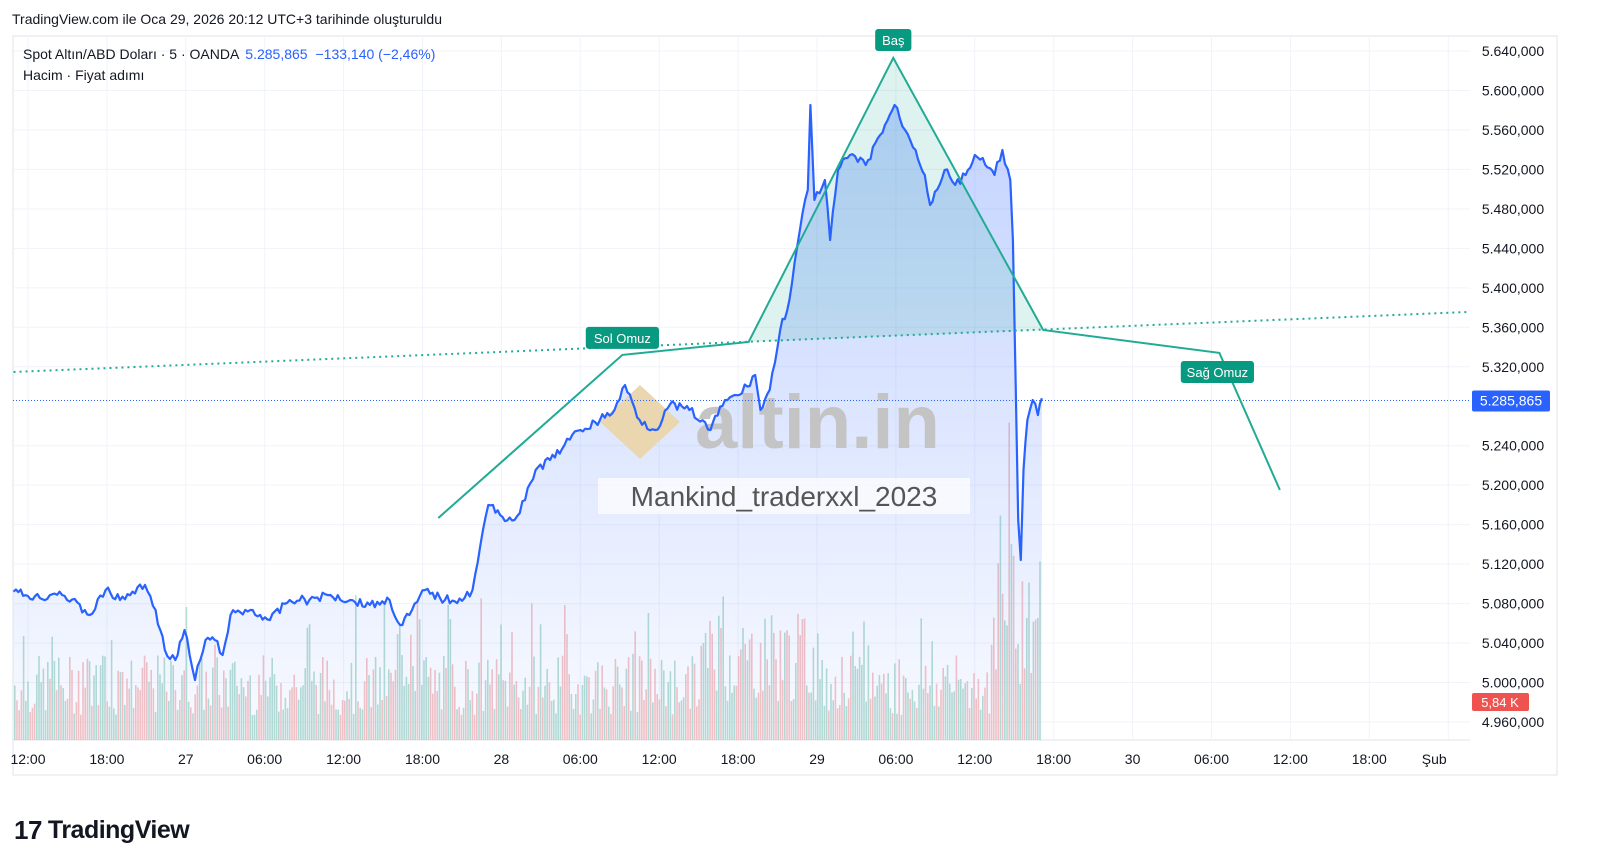 The image size is (1600, 866). What do you see at coordinates (1513, 564) in the screenshot?
I see `y-tick-label: 5.120,000` at bounding box center [1513, 564].